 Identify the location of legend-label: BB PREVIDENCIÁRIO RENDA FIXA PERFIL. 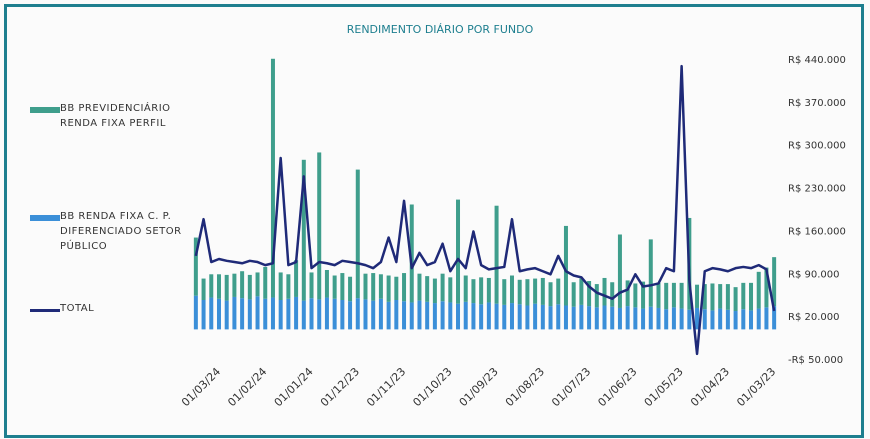
(115, 116).